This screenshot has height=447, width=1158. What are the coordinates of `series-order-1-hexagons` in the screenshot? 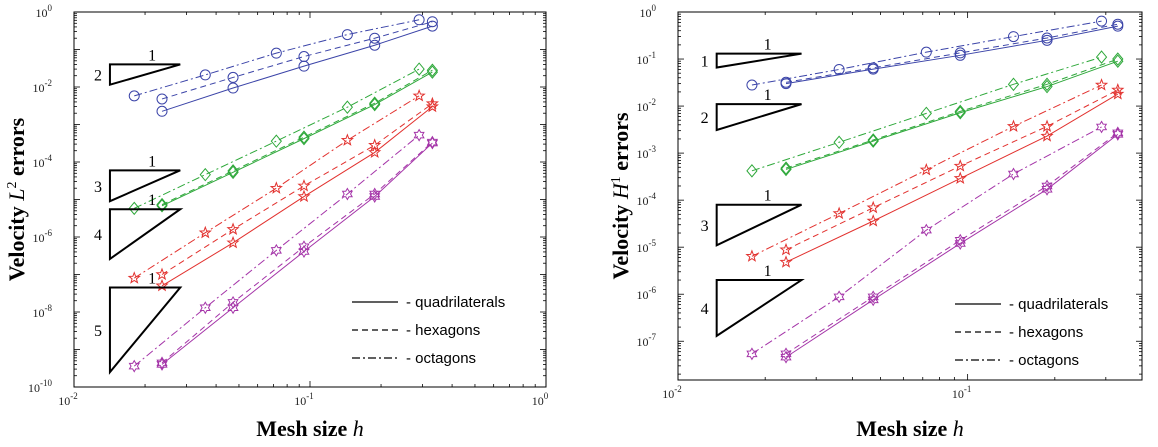 It's located at (297, 60).